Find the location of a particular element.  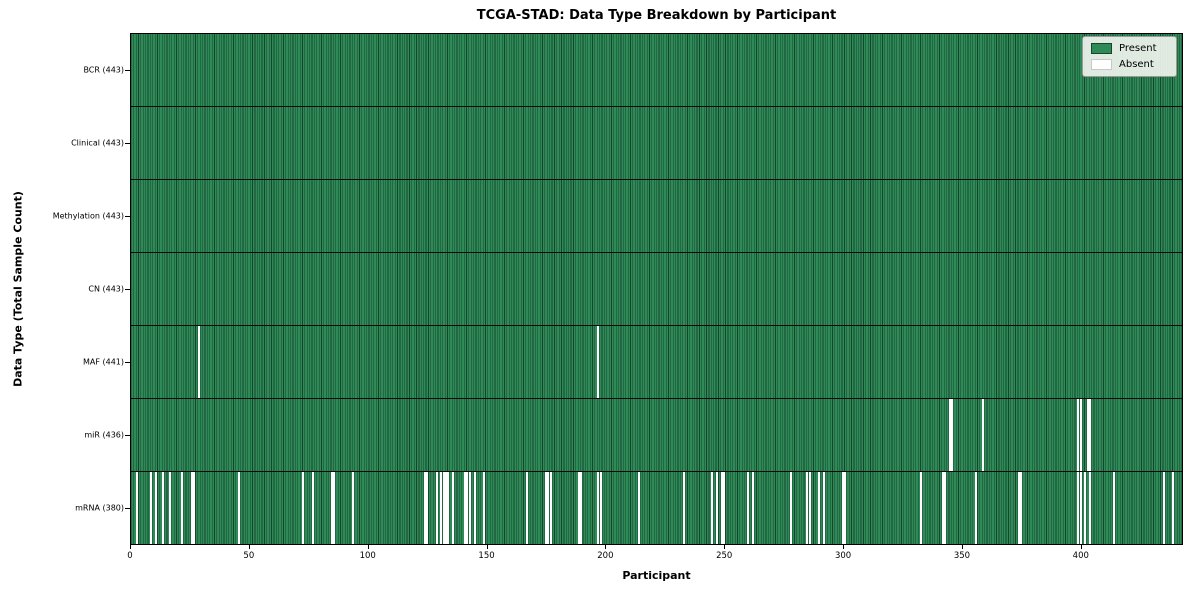

legend-entry-absent: Absent is located at coordinates (1129, 64).